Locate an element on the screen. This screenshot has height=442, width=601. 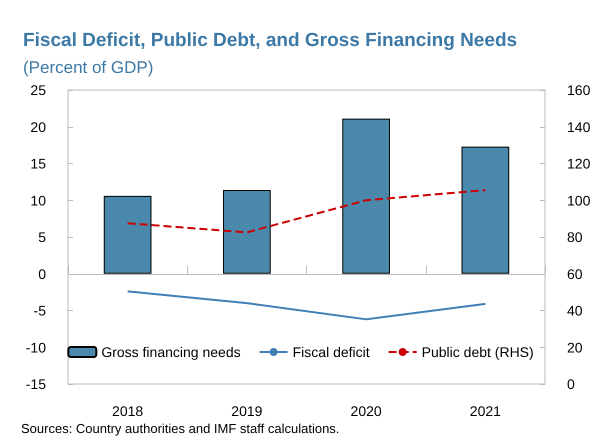
y-tick-label: 15 is located at coordinates (38, 164).